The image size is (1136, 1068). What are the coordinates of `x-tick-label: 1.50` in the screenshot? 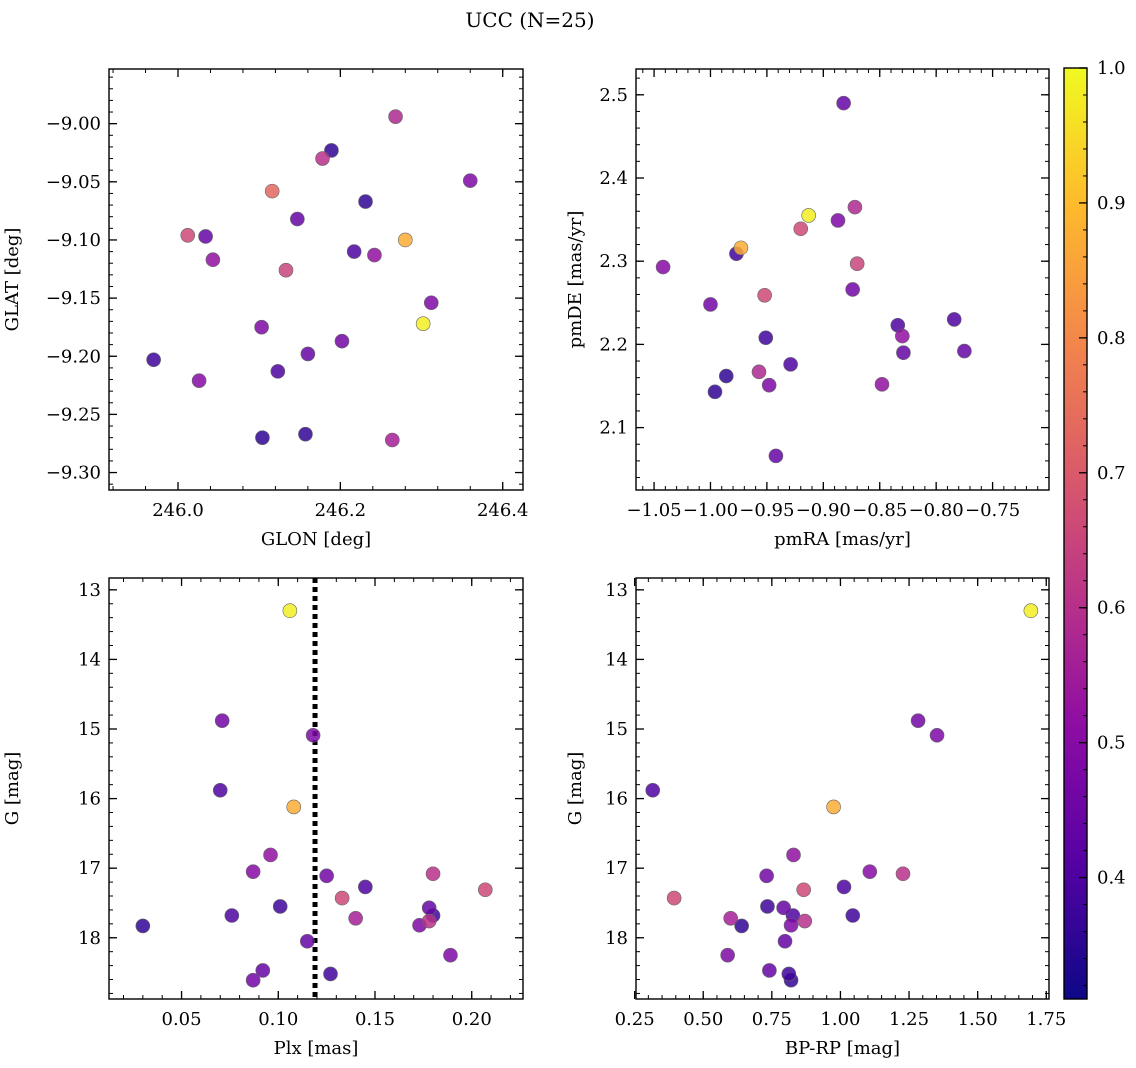 It's located at (978, 1019).